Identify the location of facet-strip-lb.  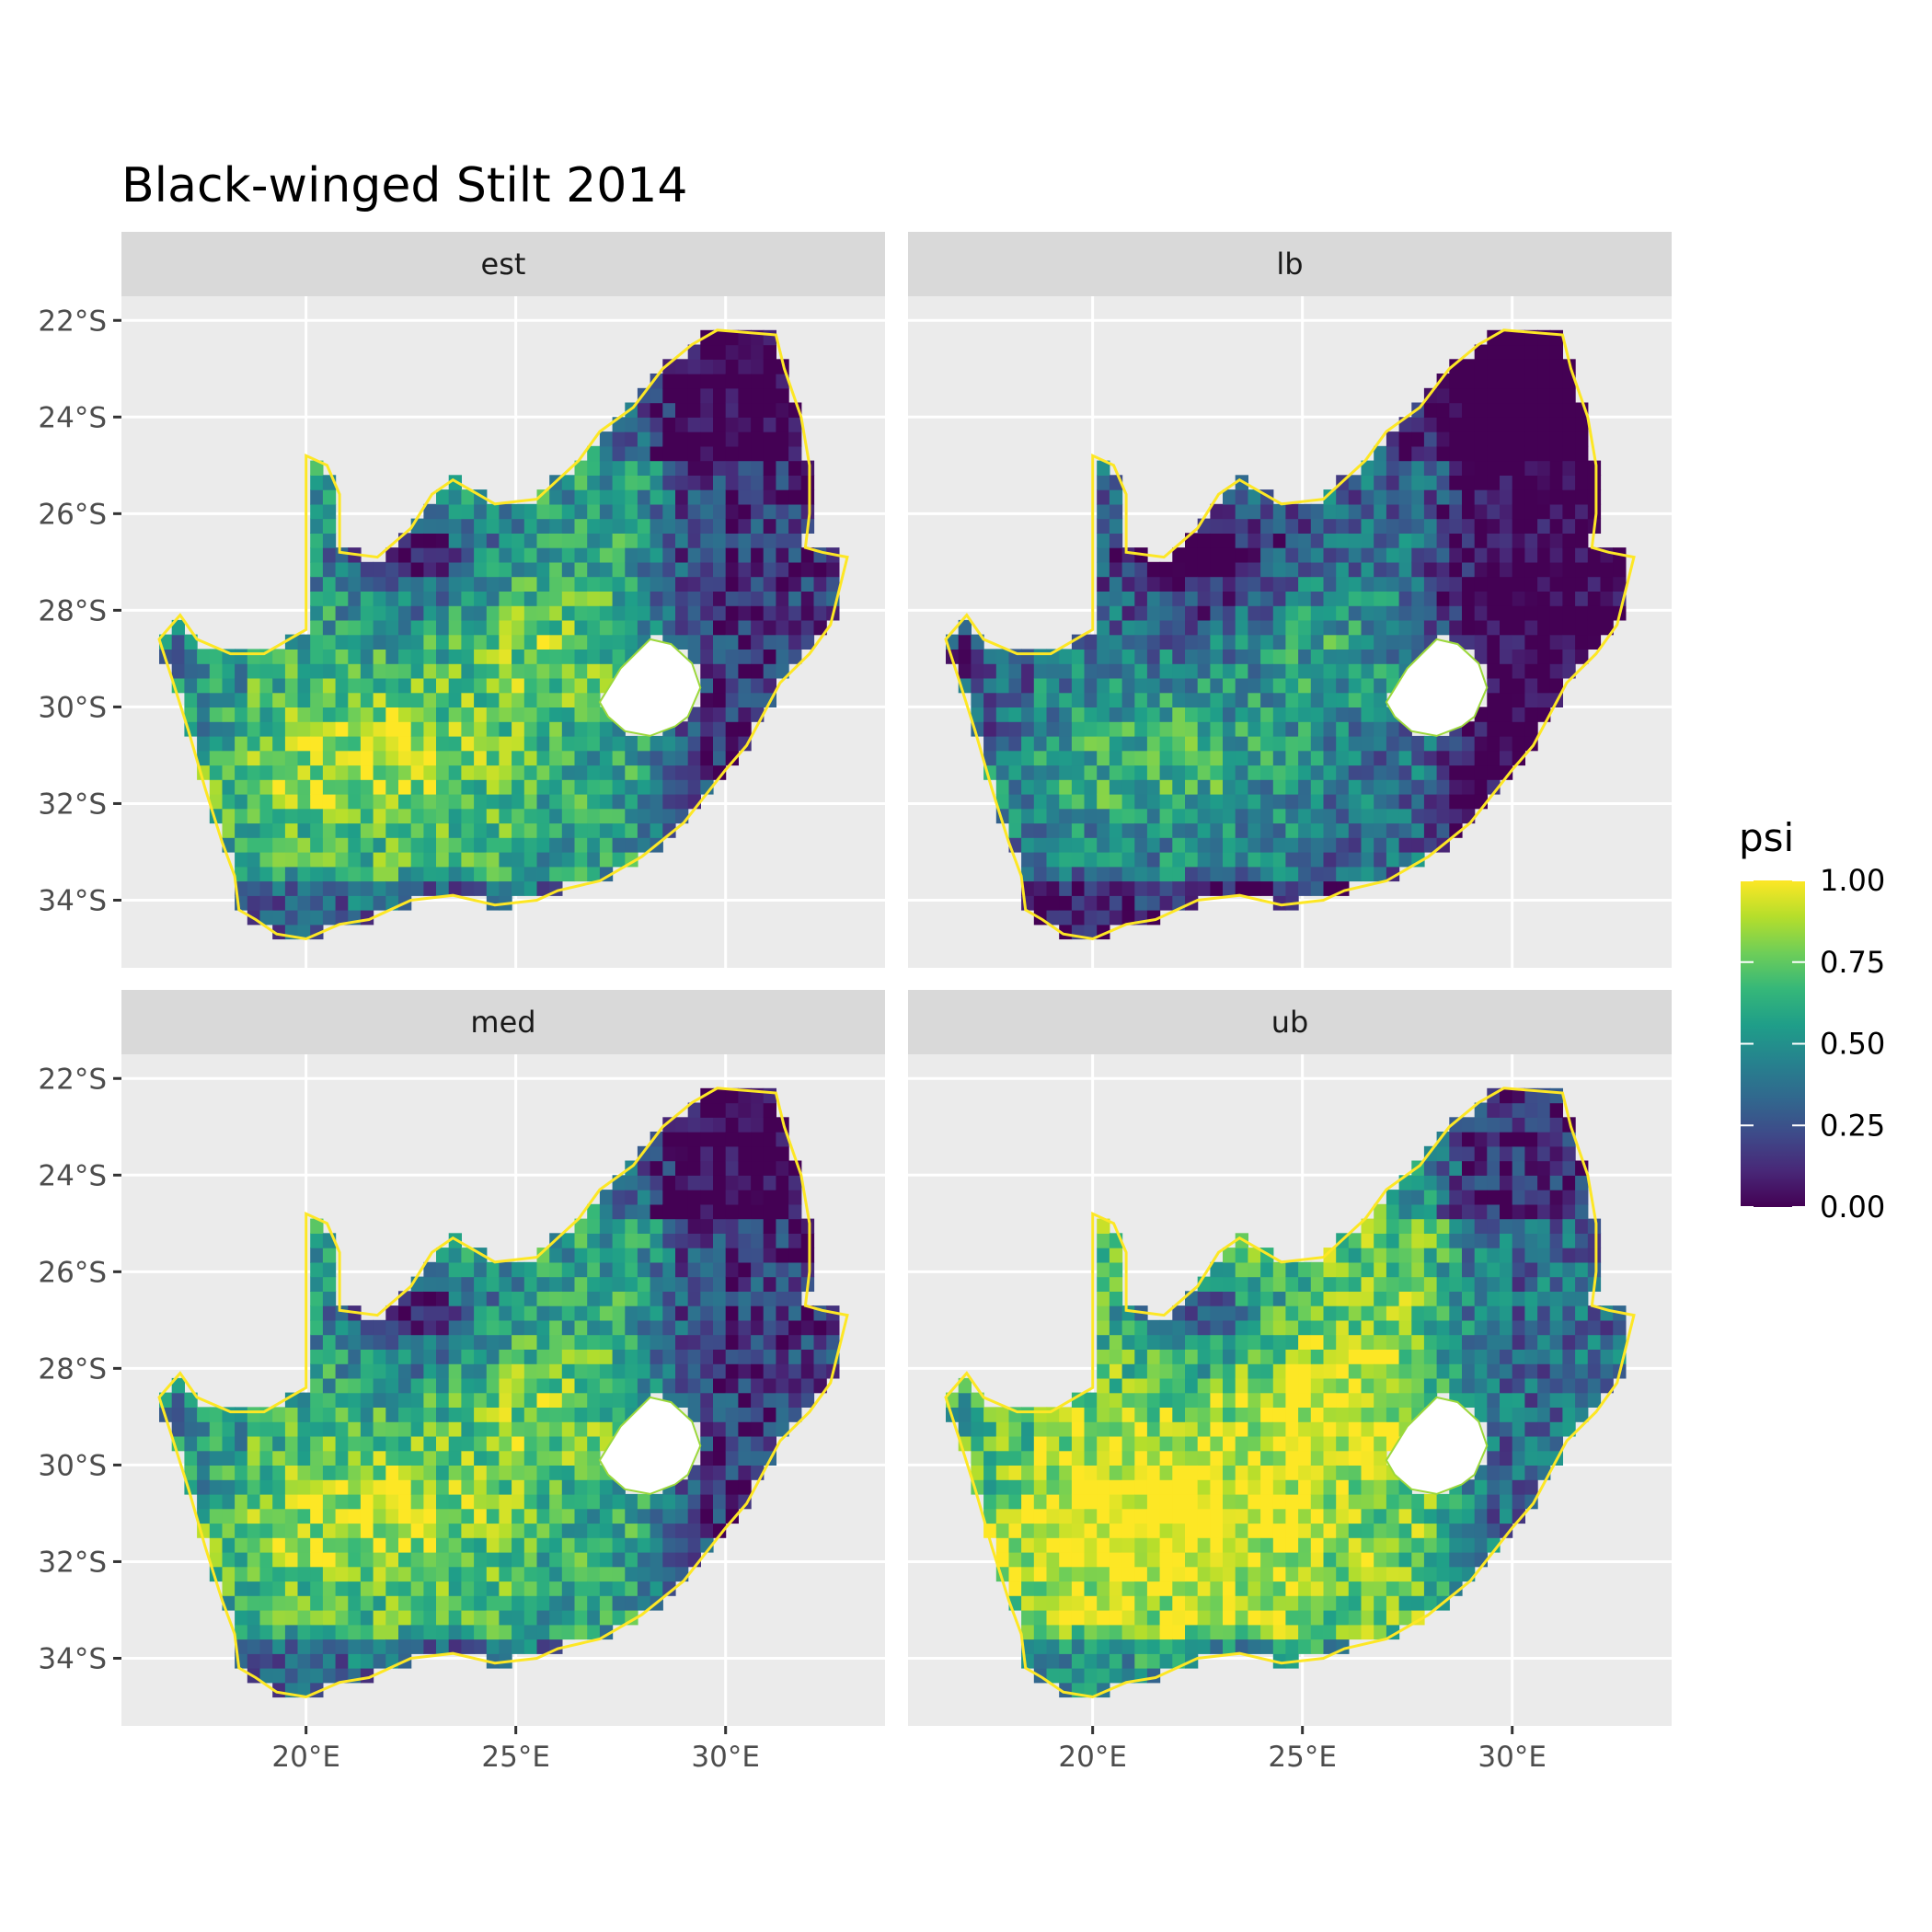
(1290, 264).